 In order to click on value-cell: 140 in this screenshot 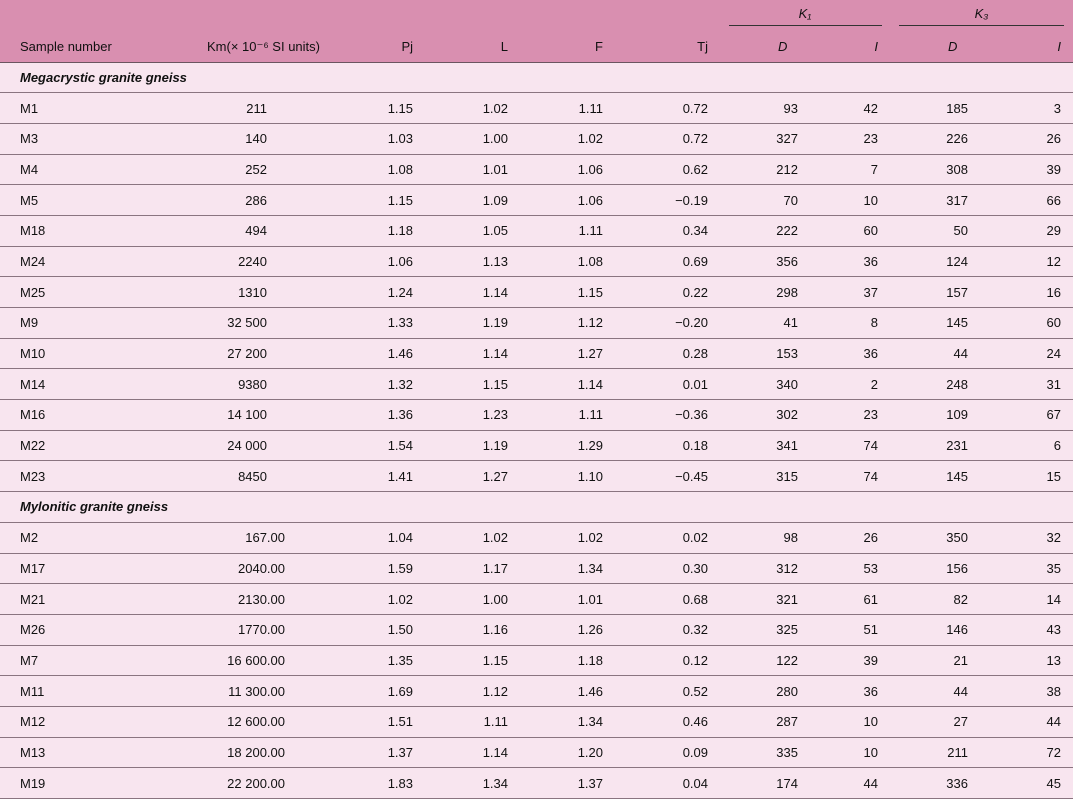, I will do `click(256, 139)`.